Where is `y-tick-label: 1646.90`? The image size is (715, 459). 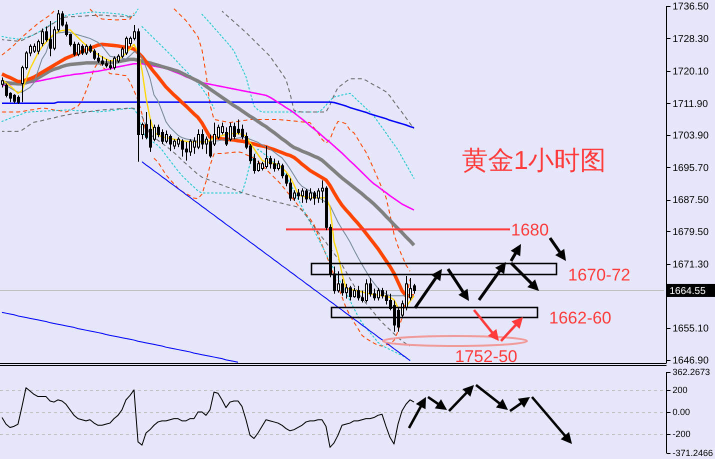
y-tick-label: 1646.90 is located at coordinates (691, 361).